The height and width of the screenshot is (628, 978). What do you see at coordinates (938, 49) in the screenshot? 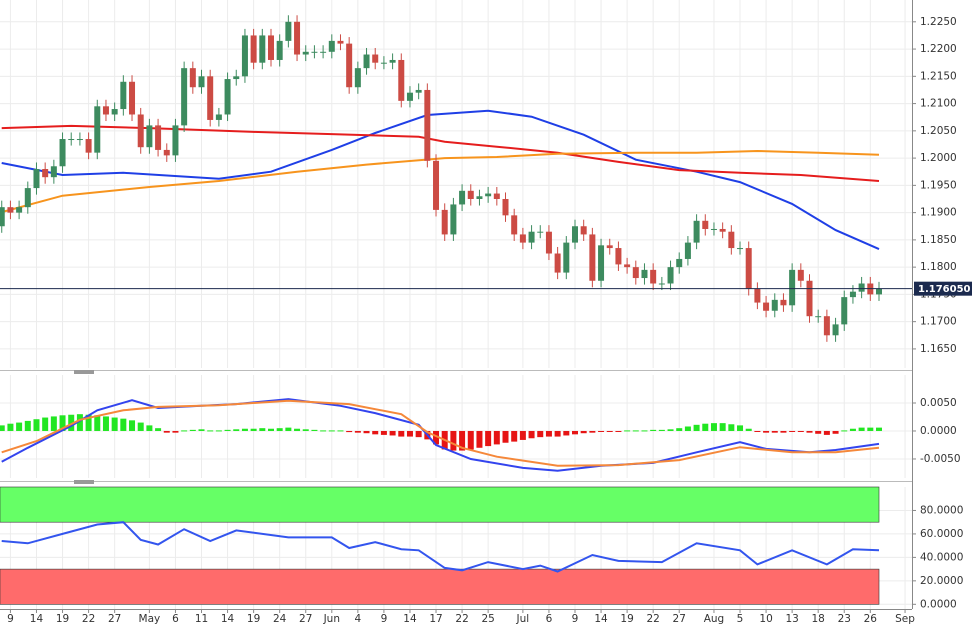
I see `y-tick-label: 1.2200` at bounding box center [938, 49].